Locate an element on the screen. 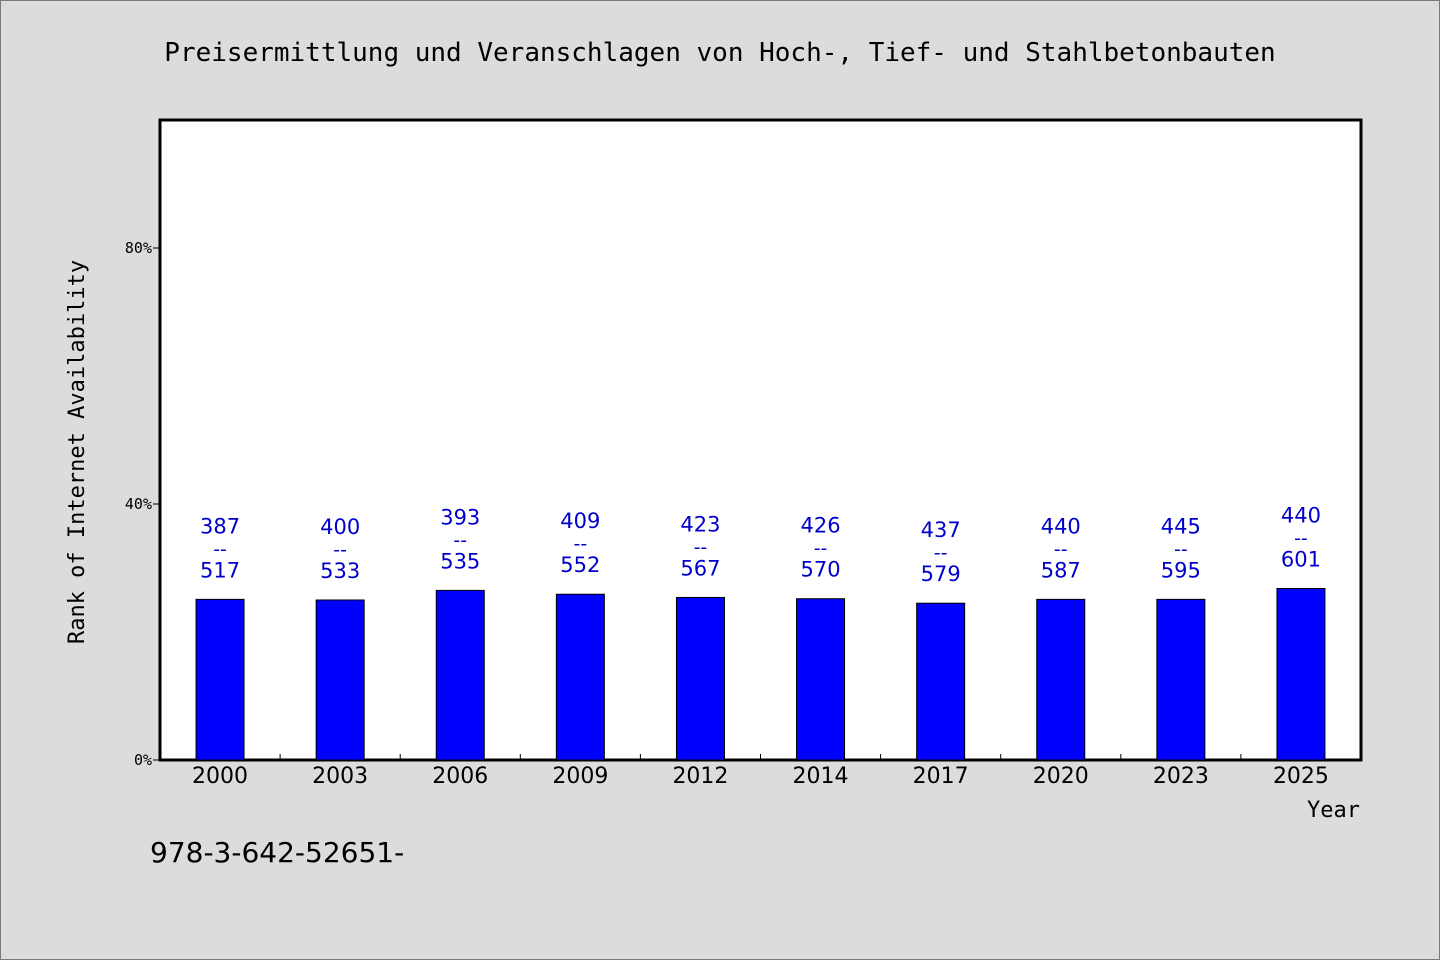  x-tick-label: 2003 is located at coordinates (340, 776).